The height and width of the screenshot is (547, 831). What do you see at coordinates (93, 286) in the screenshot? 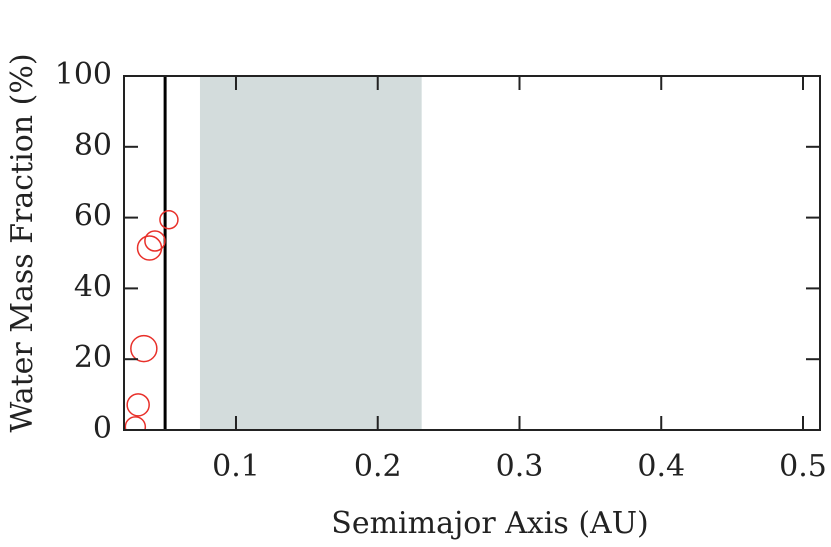
I see `y-tick-label: 40` at bounding box center [93, 286].